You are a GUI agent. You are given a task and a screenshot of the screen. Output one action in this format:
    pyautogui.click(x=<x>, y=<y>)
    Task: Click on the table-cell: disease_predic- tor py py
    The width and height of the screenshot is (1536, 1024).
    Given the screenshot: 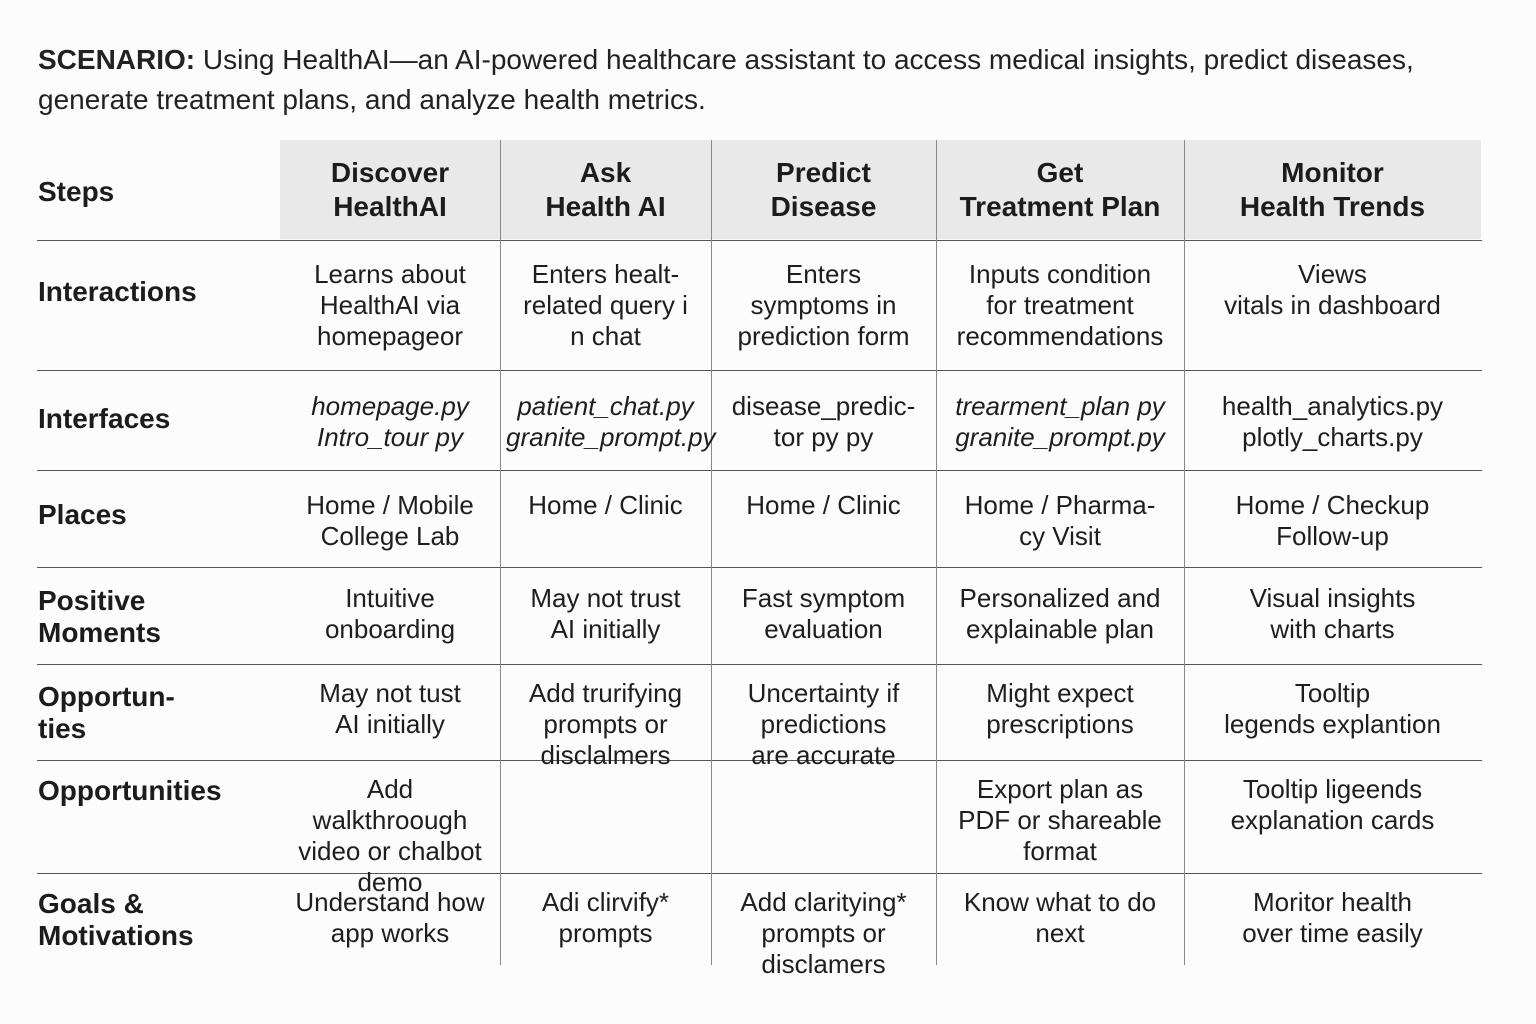 What is the action you would take?
    pyautogui.click(x=823, y=421)
    